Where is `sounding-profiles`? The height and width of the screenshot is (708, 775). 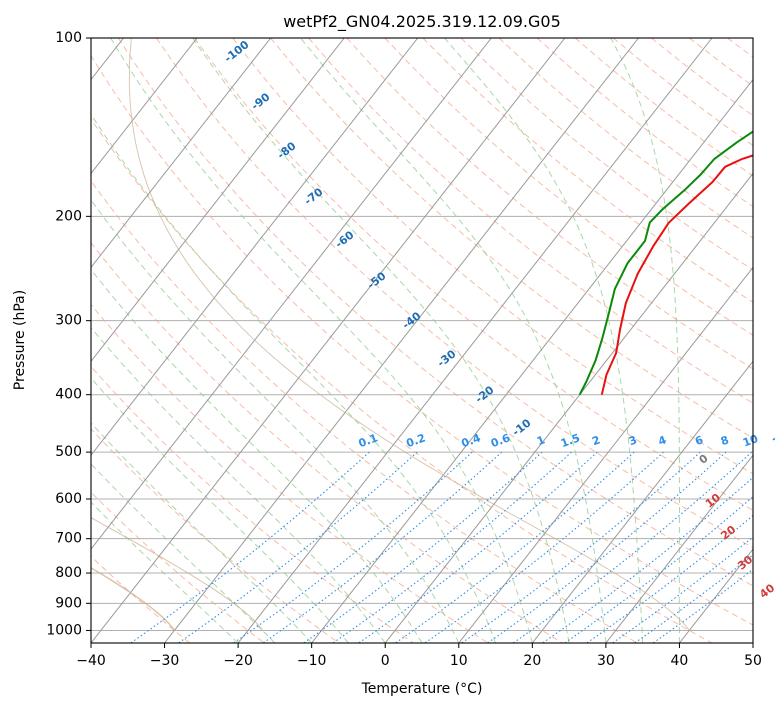
sounding-profiles is located at coordinates (665, 263).